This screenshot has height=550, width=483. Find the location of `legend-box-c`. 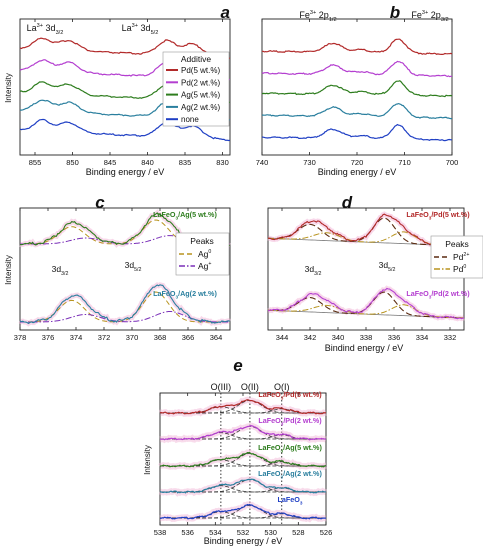

legend-box-c is located at coordinates (202, 254).